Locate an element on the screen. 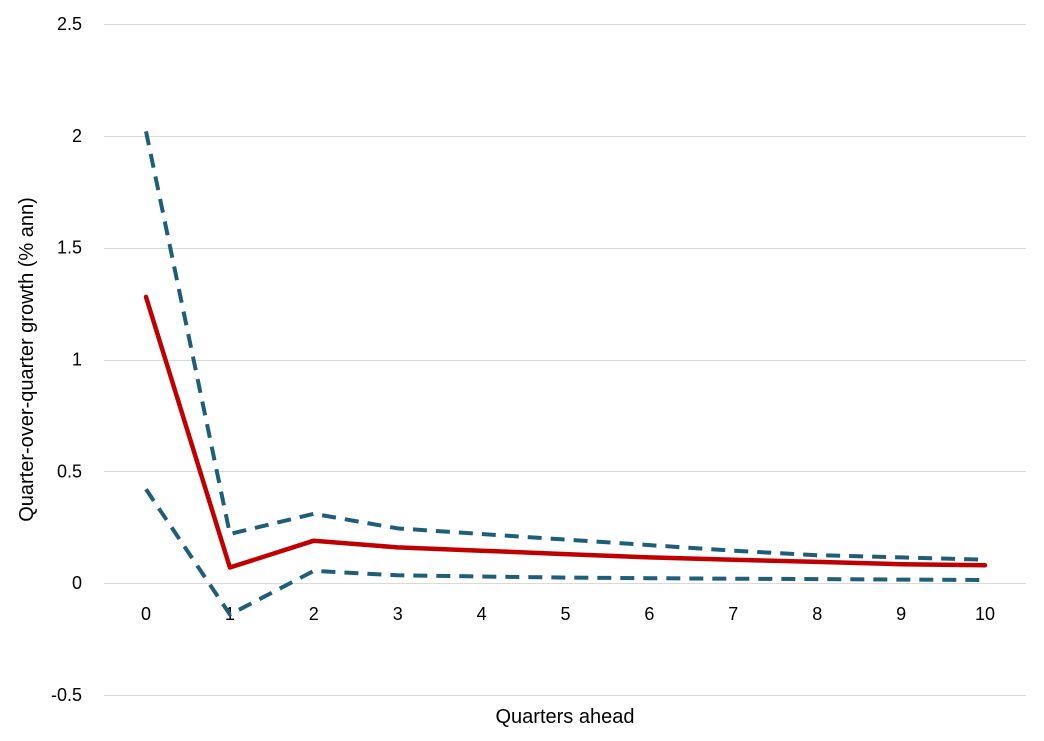 The height and width of the screenshot is (741, 1044). x-tick-label: 2 is located at coordinates (314, 614).